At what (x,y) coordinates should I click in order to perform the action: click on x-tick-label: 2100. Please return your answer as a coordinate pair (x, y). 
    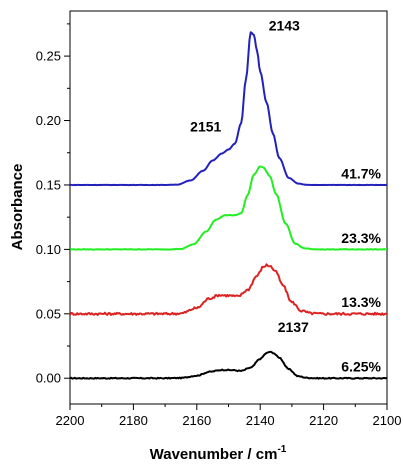
    Looking at the image, I should click on (387, 420).